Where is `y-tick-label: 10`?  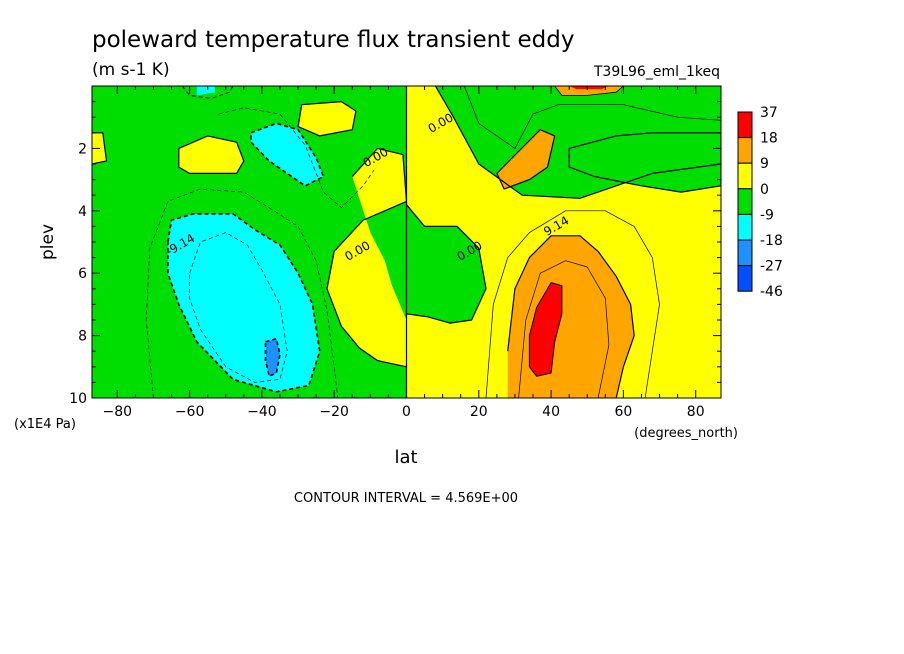 y-tick-label: 10 is located at coordinates (78, 399).